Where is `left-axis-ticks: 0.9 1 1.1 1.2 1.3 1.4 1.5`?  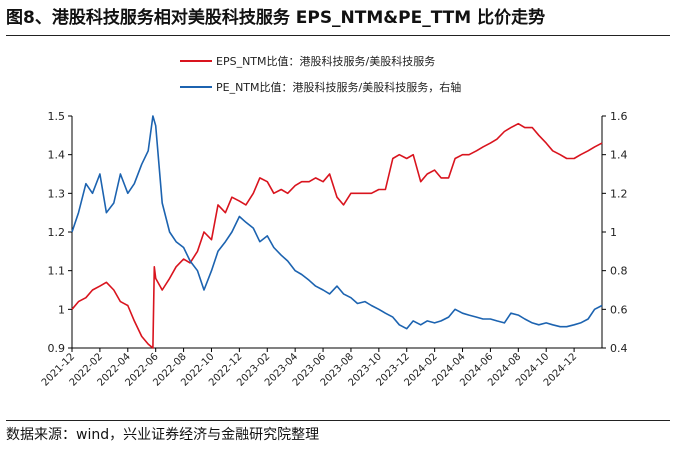 left-axis-ticks: 0.9 1 1.1 1.2 1.3 1.4 1.5 is located at coordinates (60, 232).